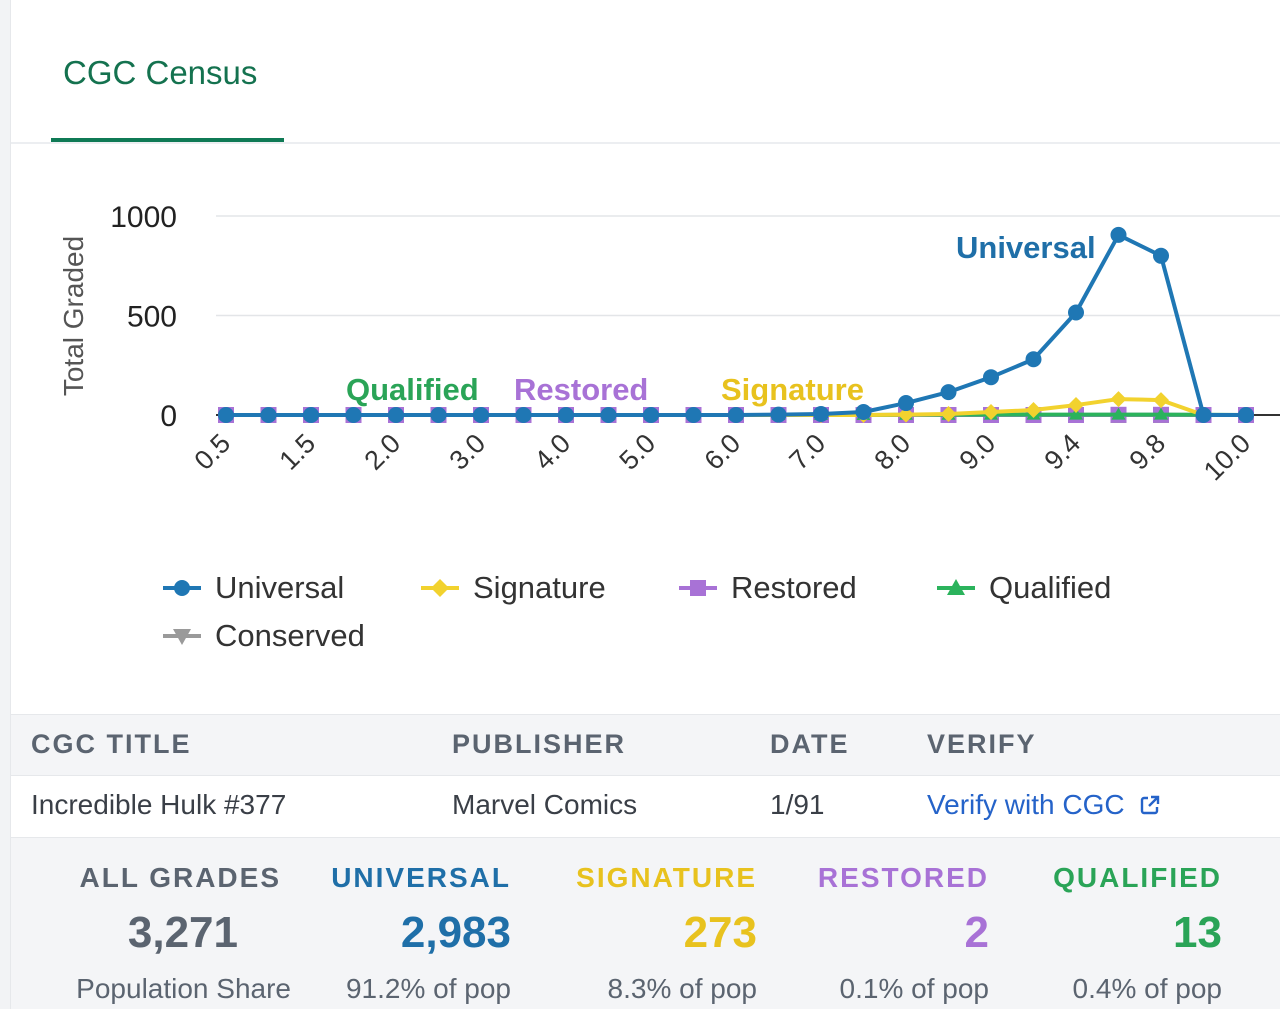  I want to click on square-marker-icon, so click(698, 588).